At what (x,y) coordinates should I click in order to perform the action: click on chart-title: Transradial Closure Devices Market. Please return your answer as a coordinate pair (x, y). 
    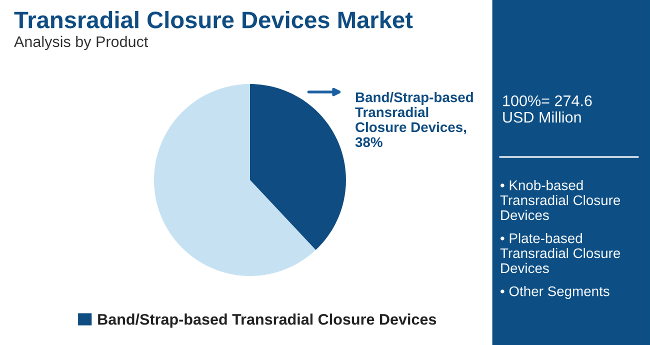
    Looking at the image, I should click on (213, 19).